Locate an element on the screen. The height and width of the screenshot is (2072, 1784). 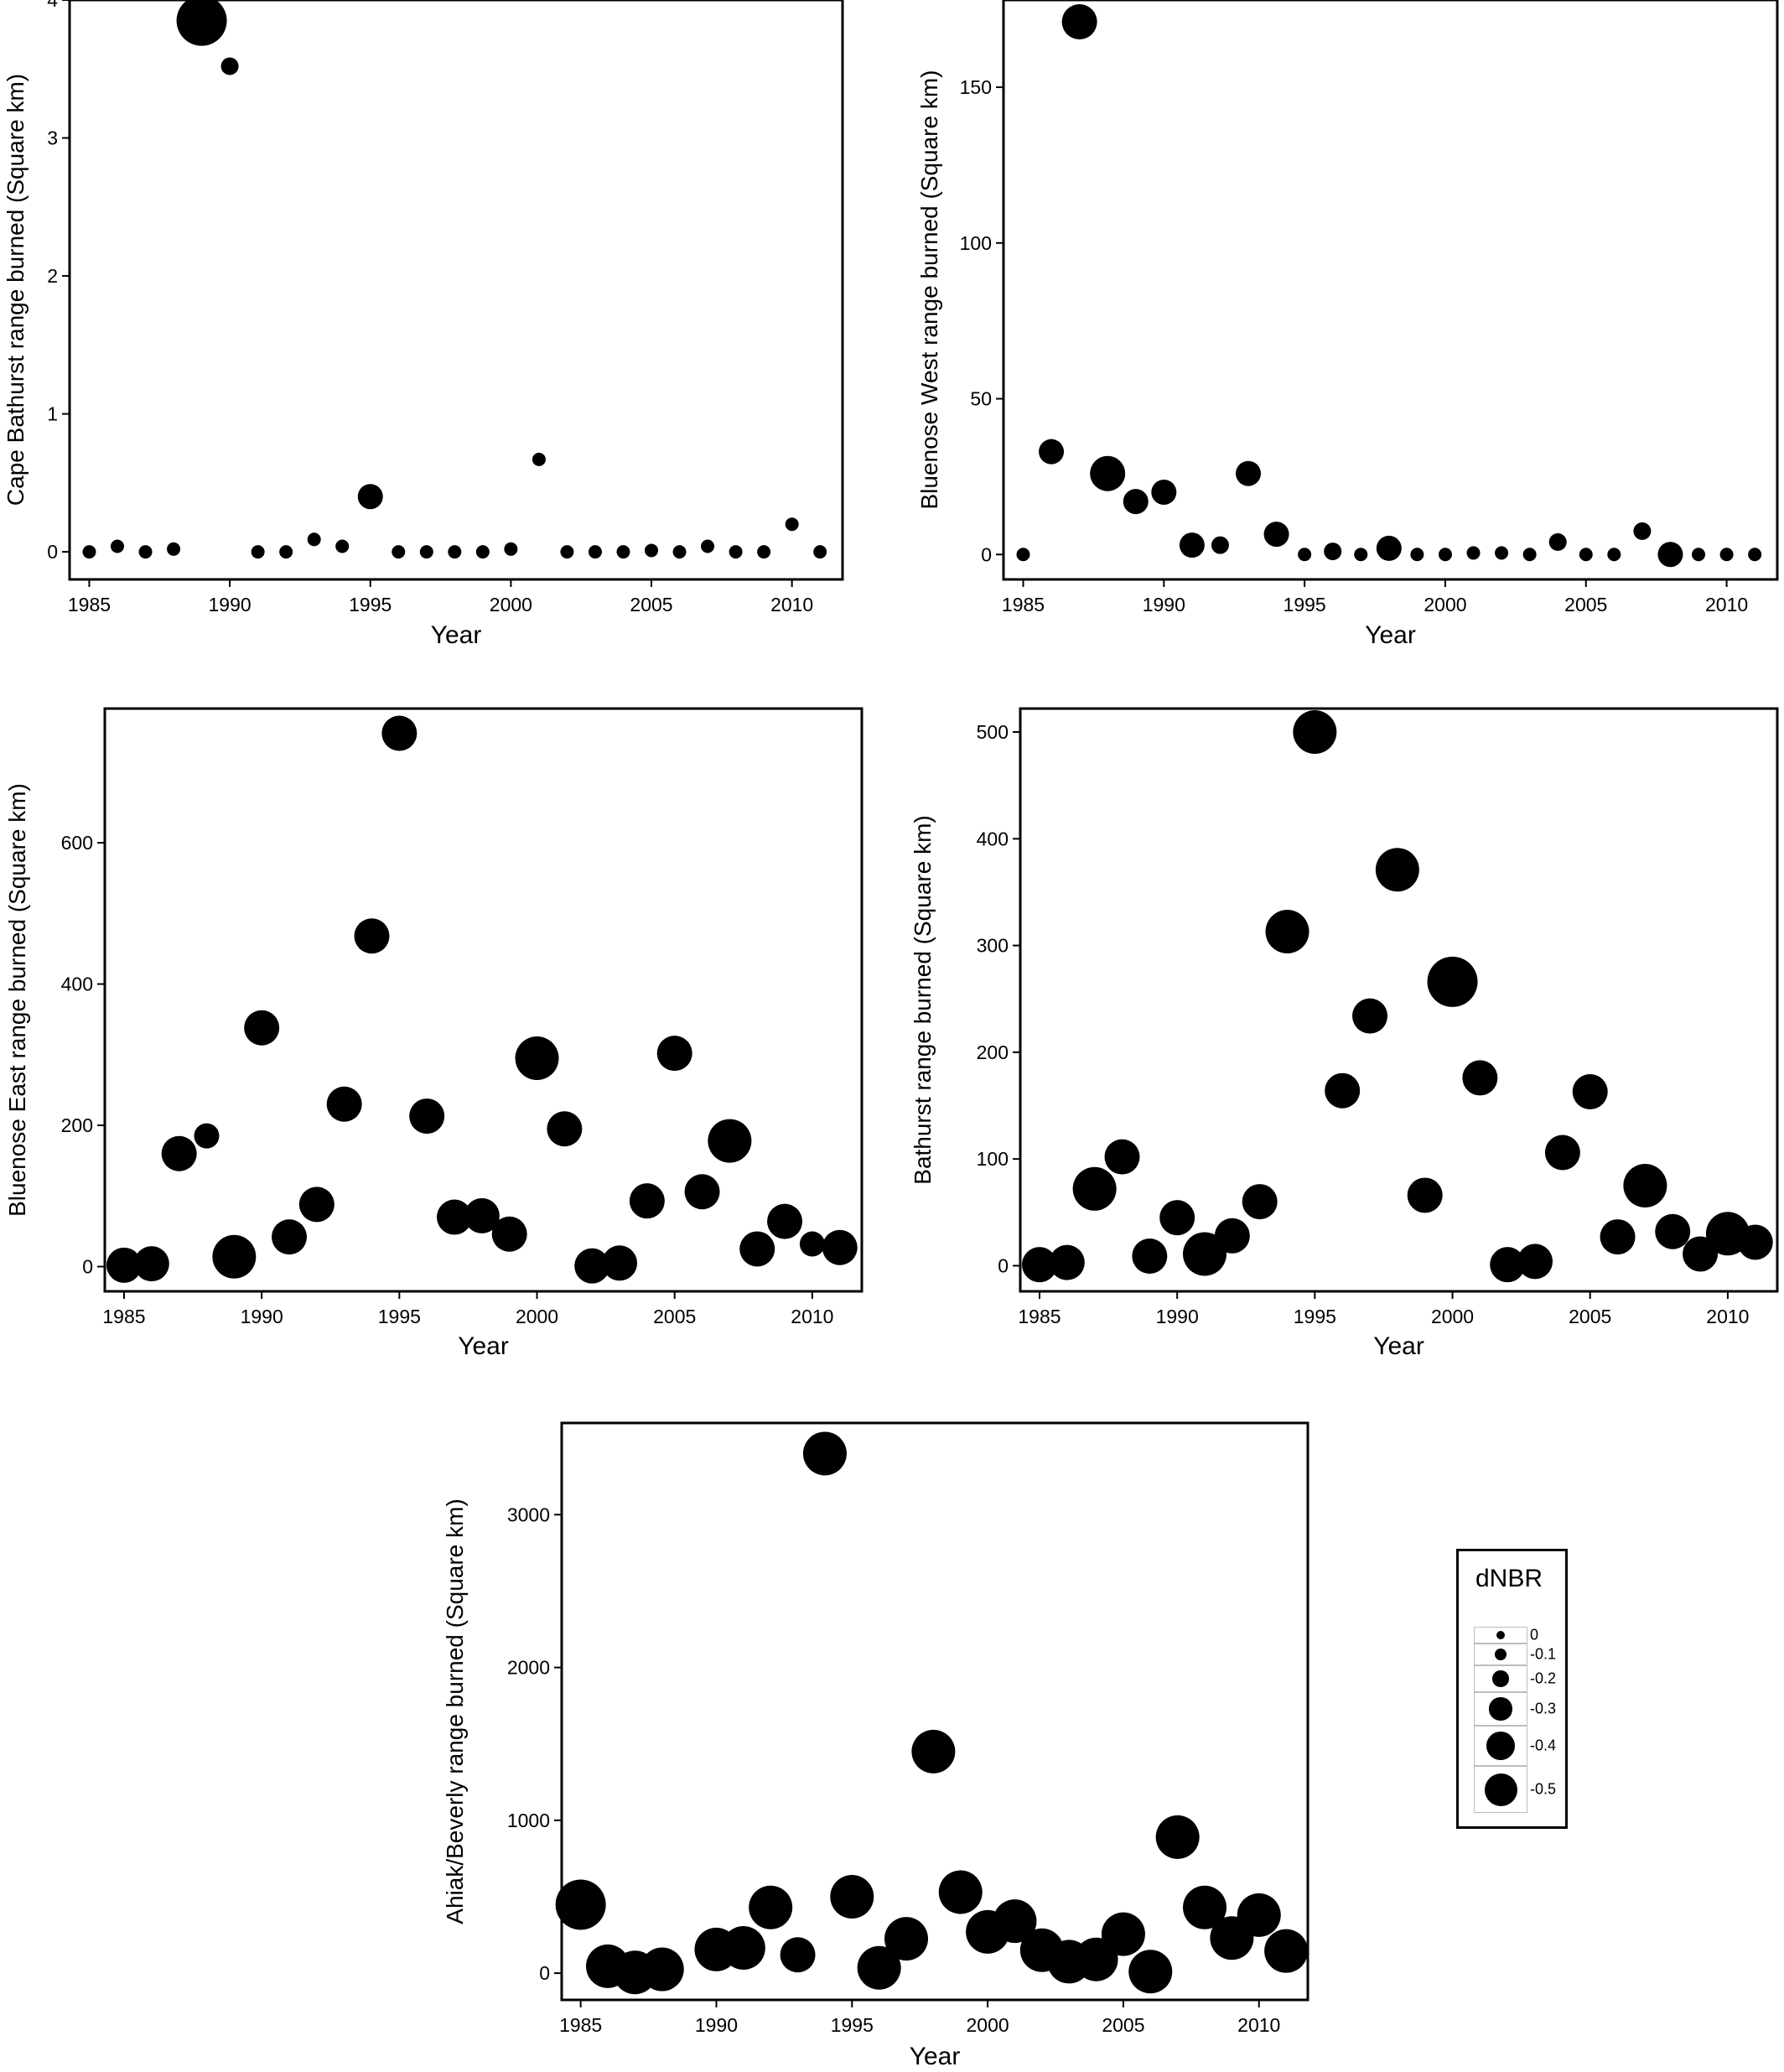
y-tick-label: 1 is located at coordinates (52, 414).